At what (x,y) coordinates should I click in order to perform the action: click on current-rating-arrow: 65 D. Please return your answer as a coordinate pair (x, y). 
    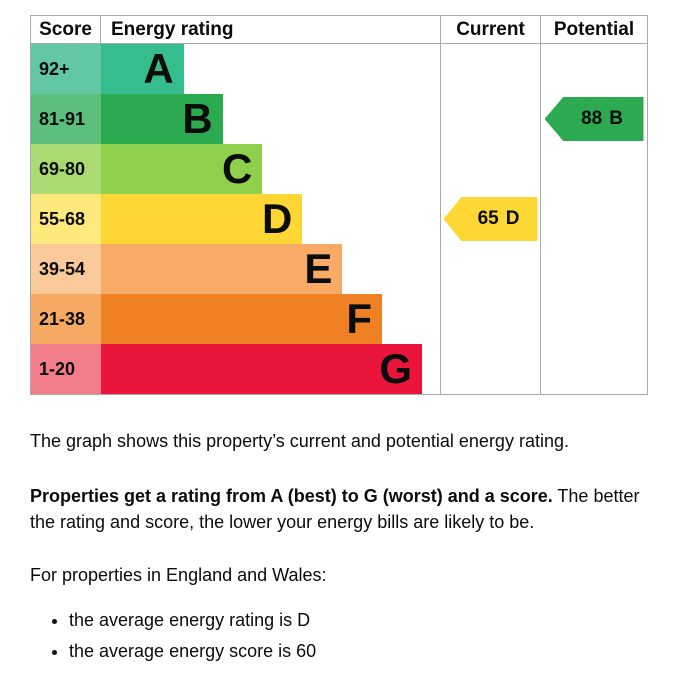
    Looking at the image, I should click on (490, 219).